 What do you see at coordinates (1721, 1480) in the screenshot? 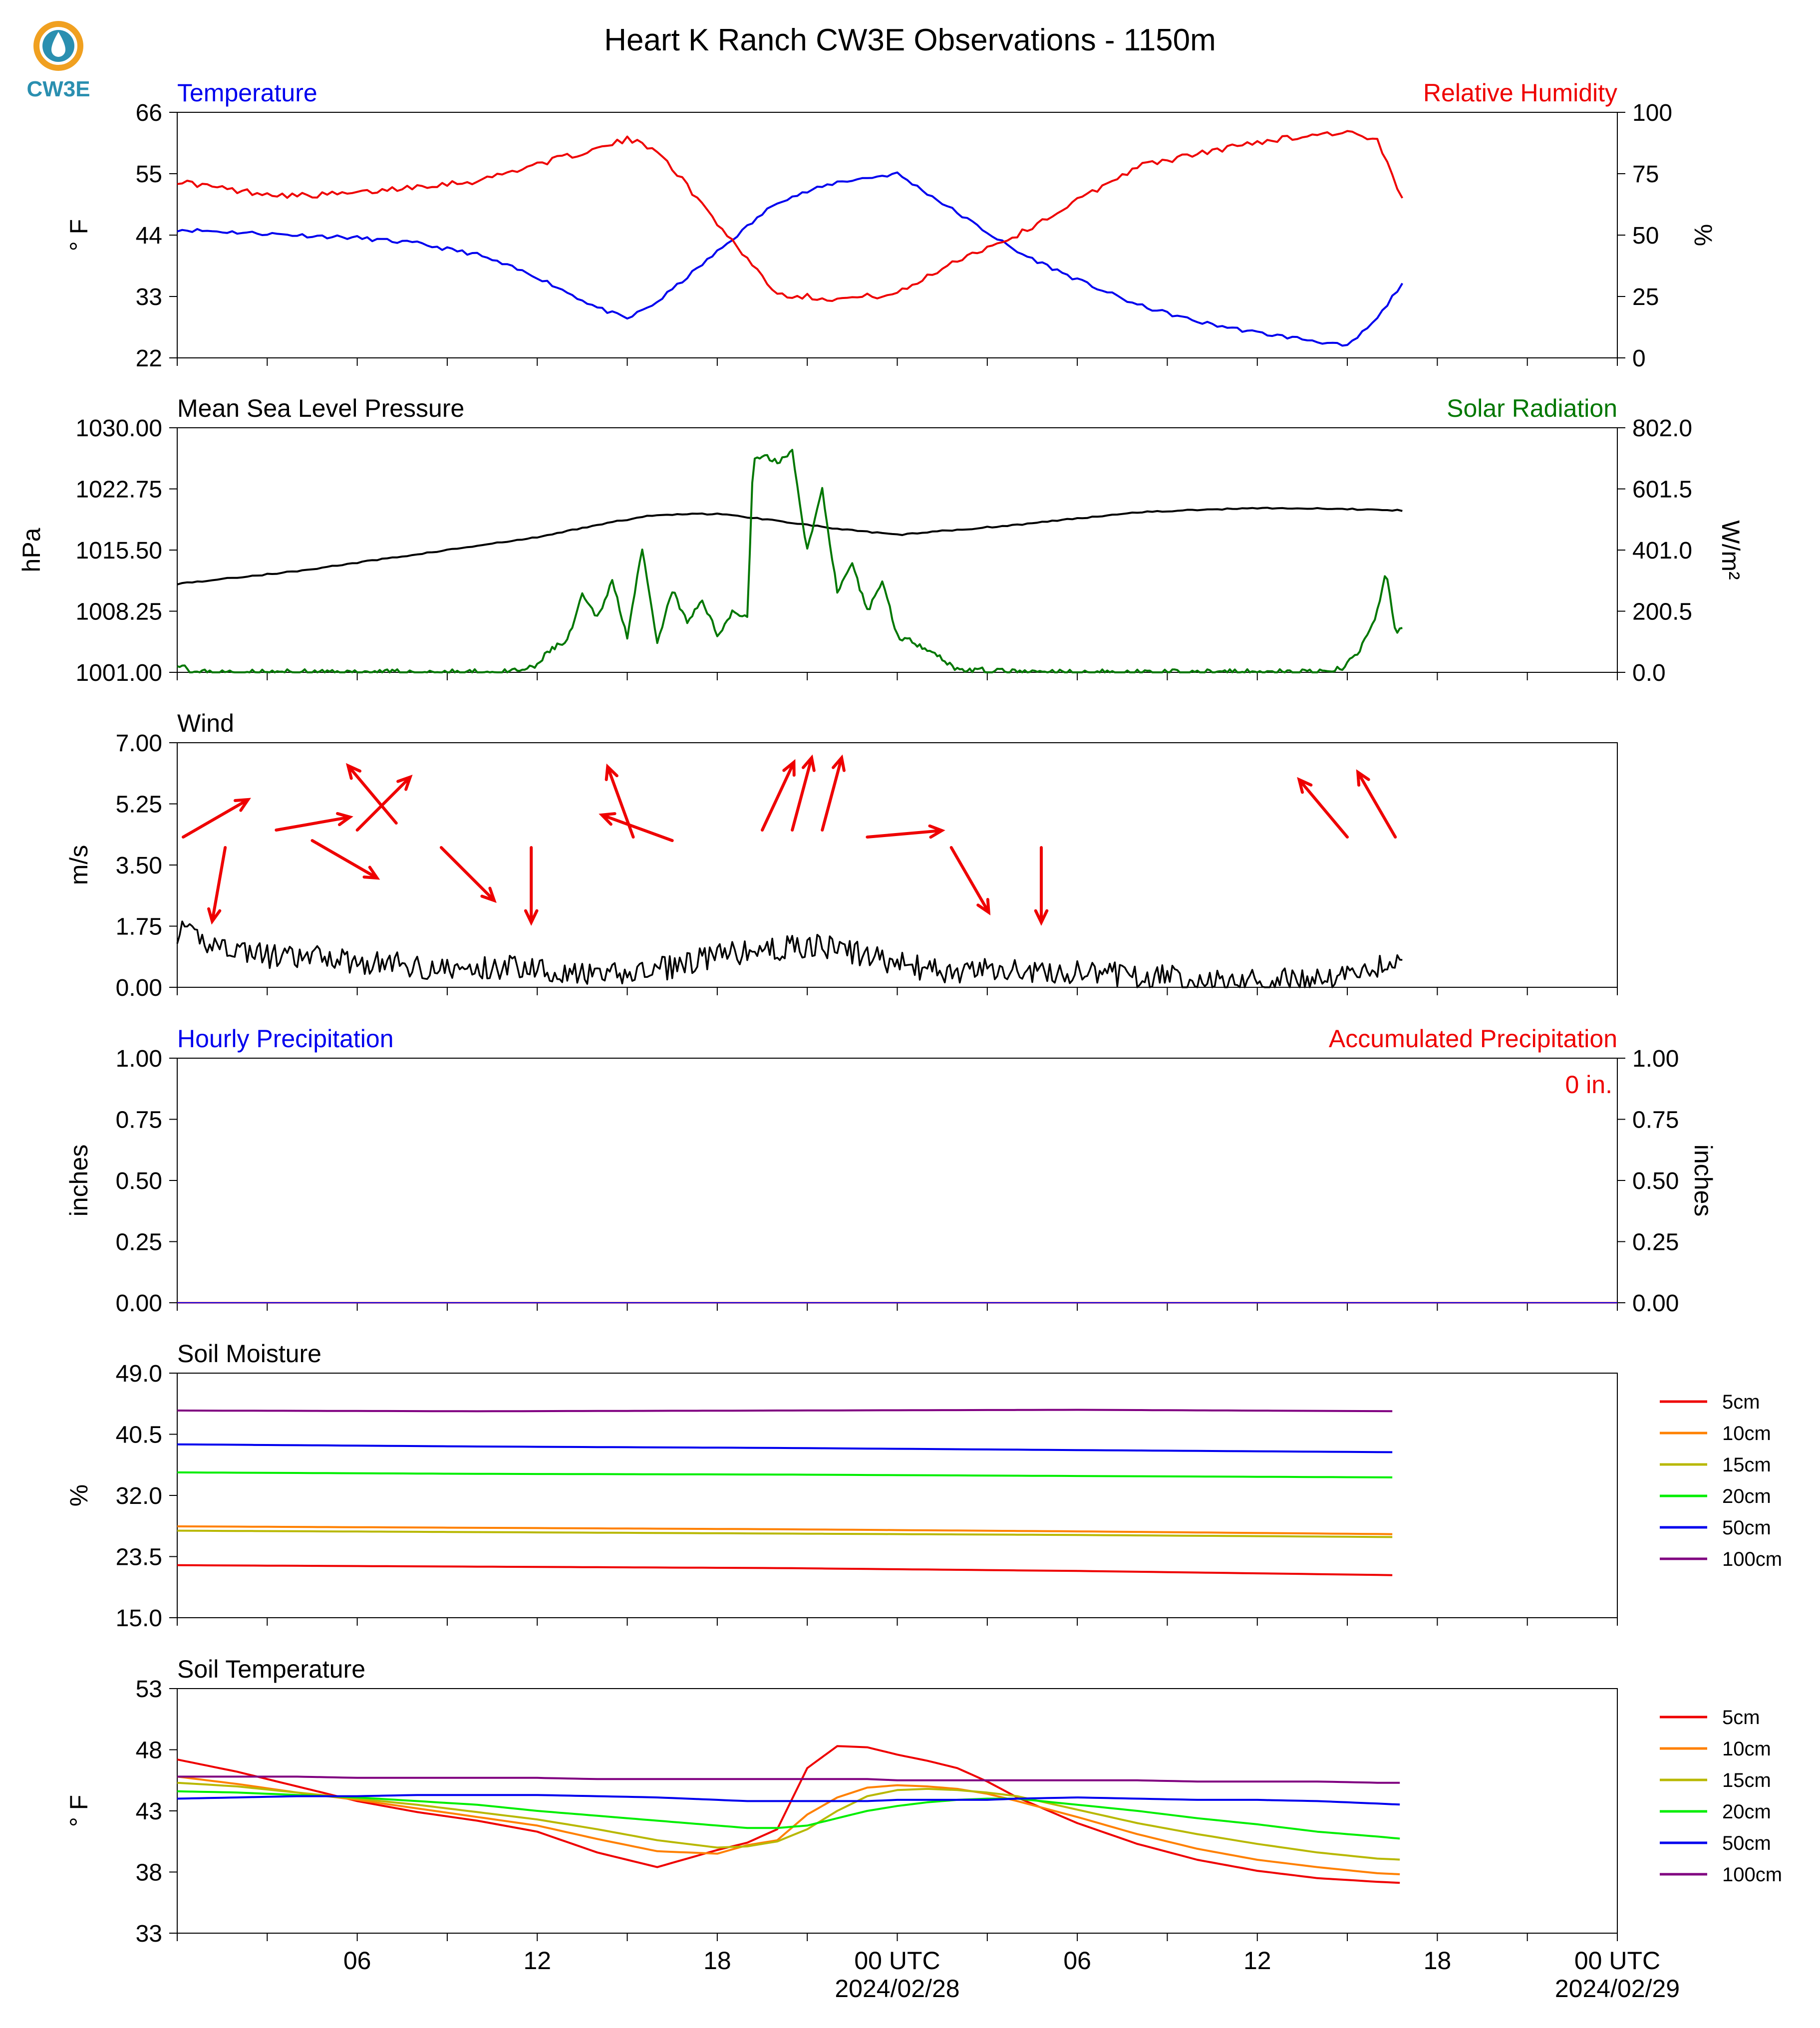
I see `legend: 5cm 10cm 15cm 20cm 50cm 100cm` at bounding box center [1721, 1480].